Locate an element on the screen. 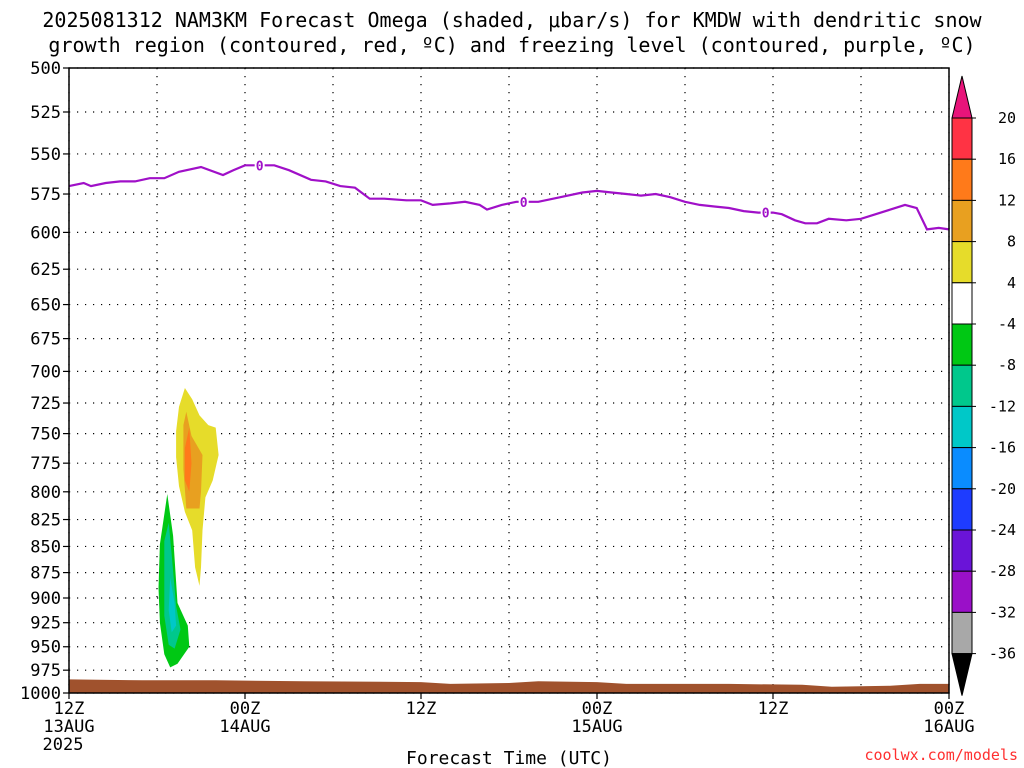 This screenshot has width=1024, height=768. credit-text: coolwx.com/models is located at coordinates (941, 755).